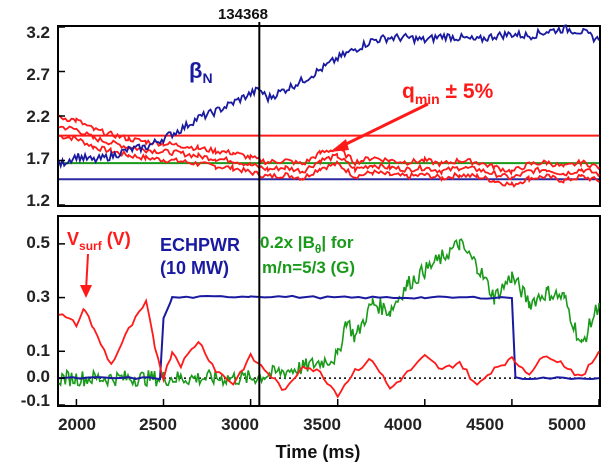 The height and width of the screenshot is (472, 608). I want to click on x-tick-label: 4000, so click(403, 424).